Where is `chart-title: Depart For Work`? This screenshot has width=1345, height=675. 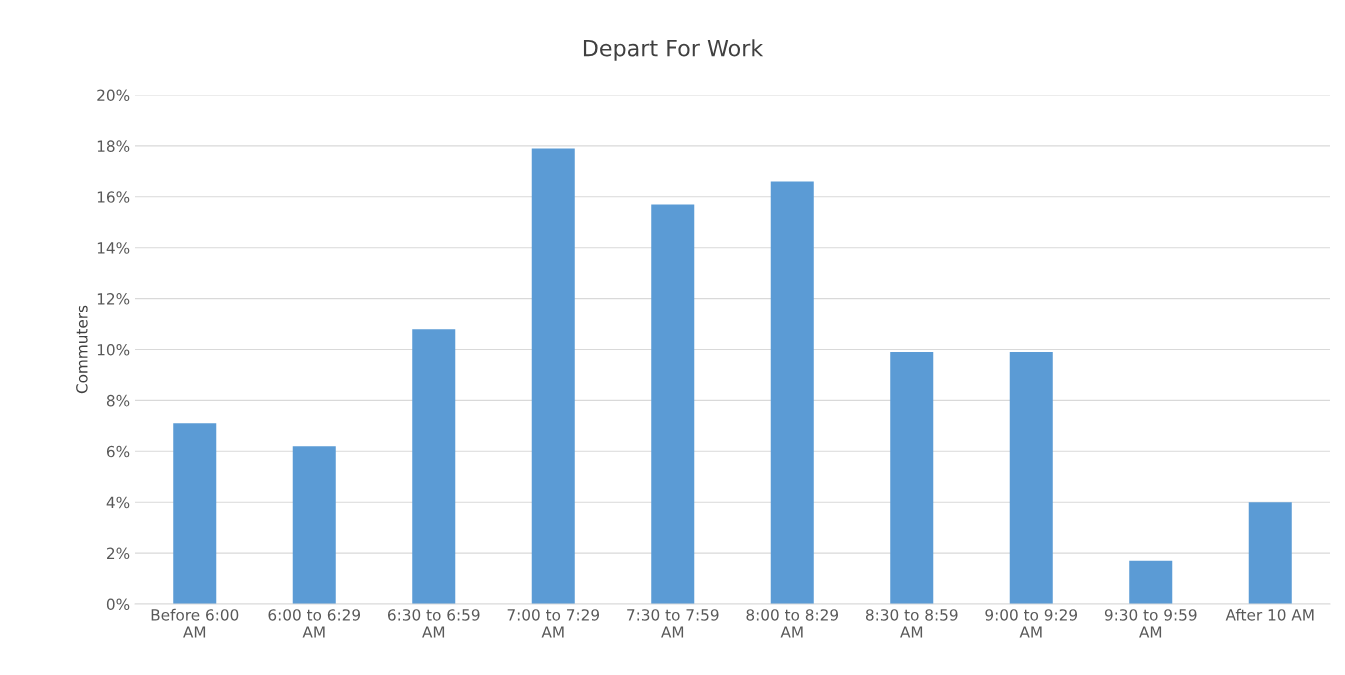
chart-title: Depart For Work is located at coordinates (673, 50).